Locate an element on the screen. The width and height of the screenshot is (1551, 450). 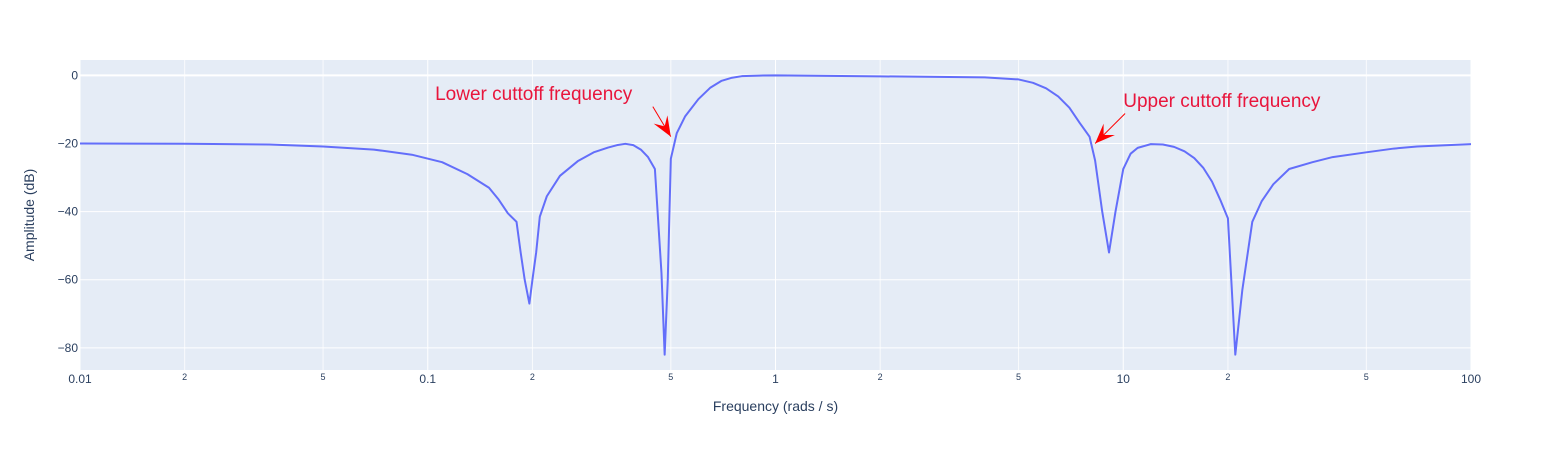
y-tick-label: −40 is located at coordinates (68, 212).